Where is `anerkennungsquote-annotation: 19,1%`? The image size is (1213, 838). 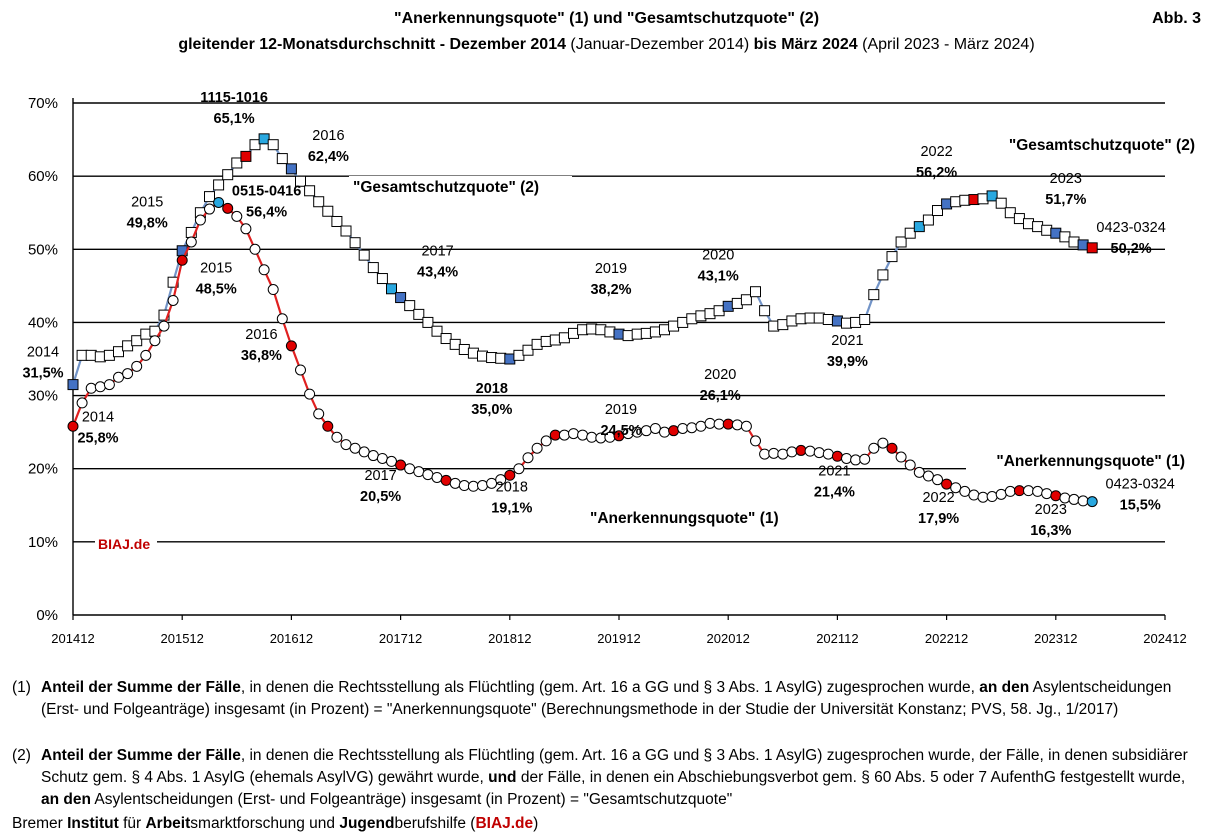 anerkennungsquote-annotation: 19,1% is located at coordinates (511, 508).